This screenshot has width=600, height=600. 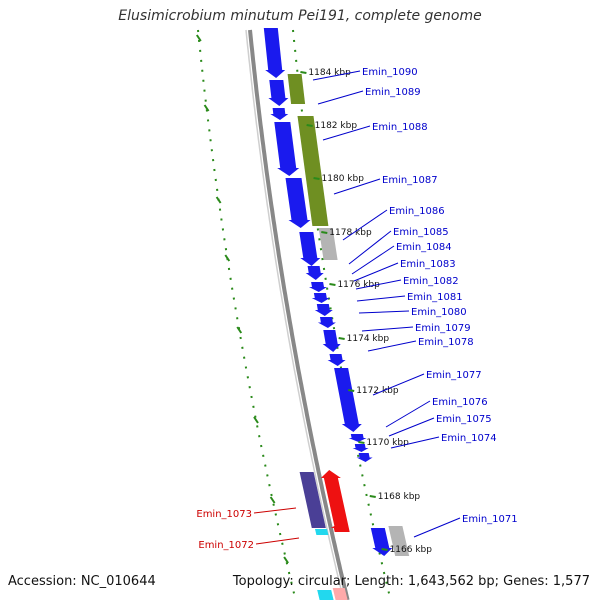 I want to click on tick-label: 1170 kbp, so click(x=387, y=443).